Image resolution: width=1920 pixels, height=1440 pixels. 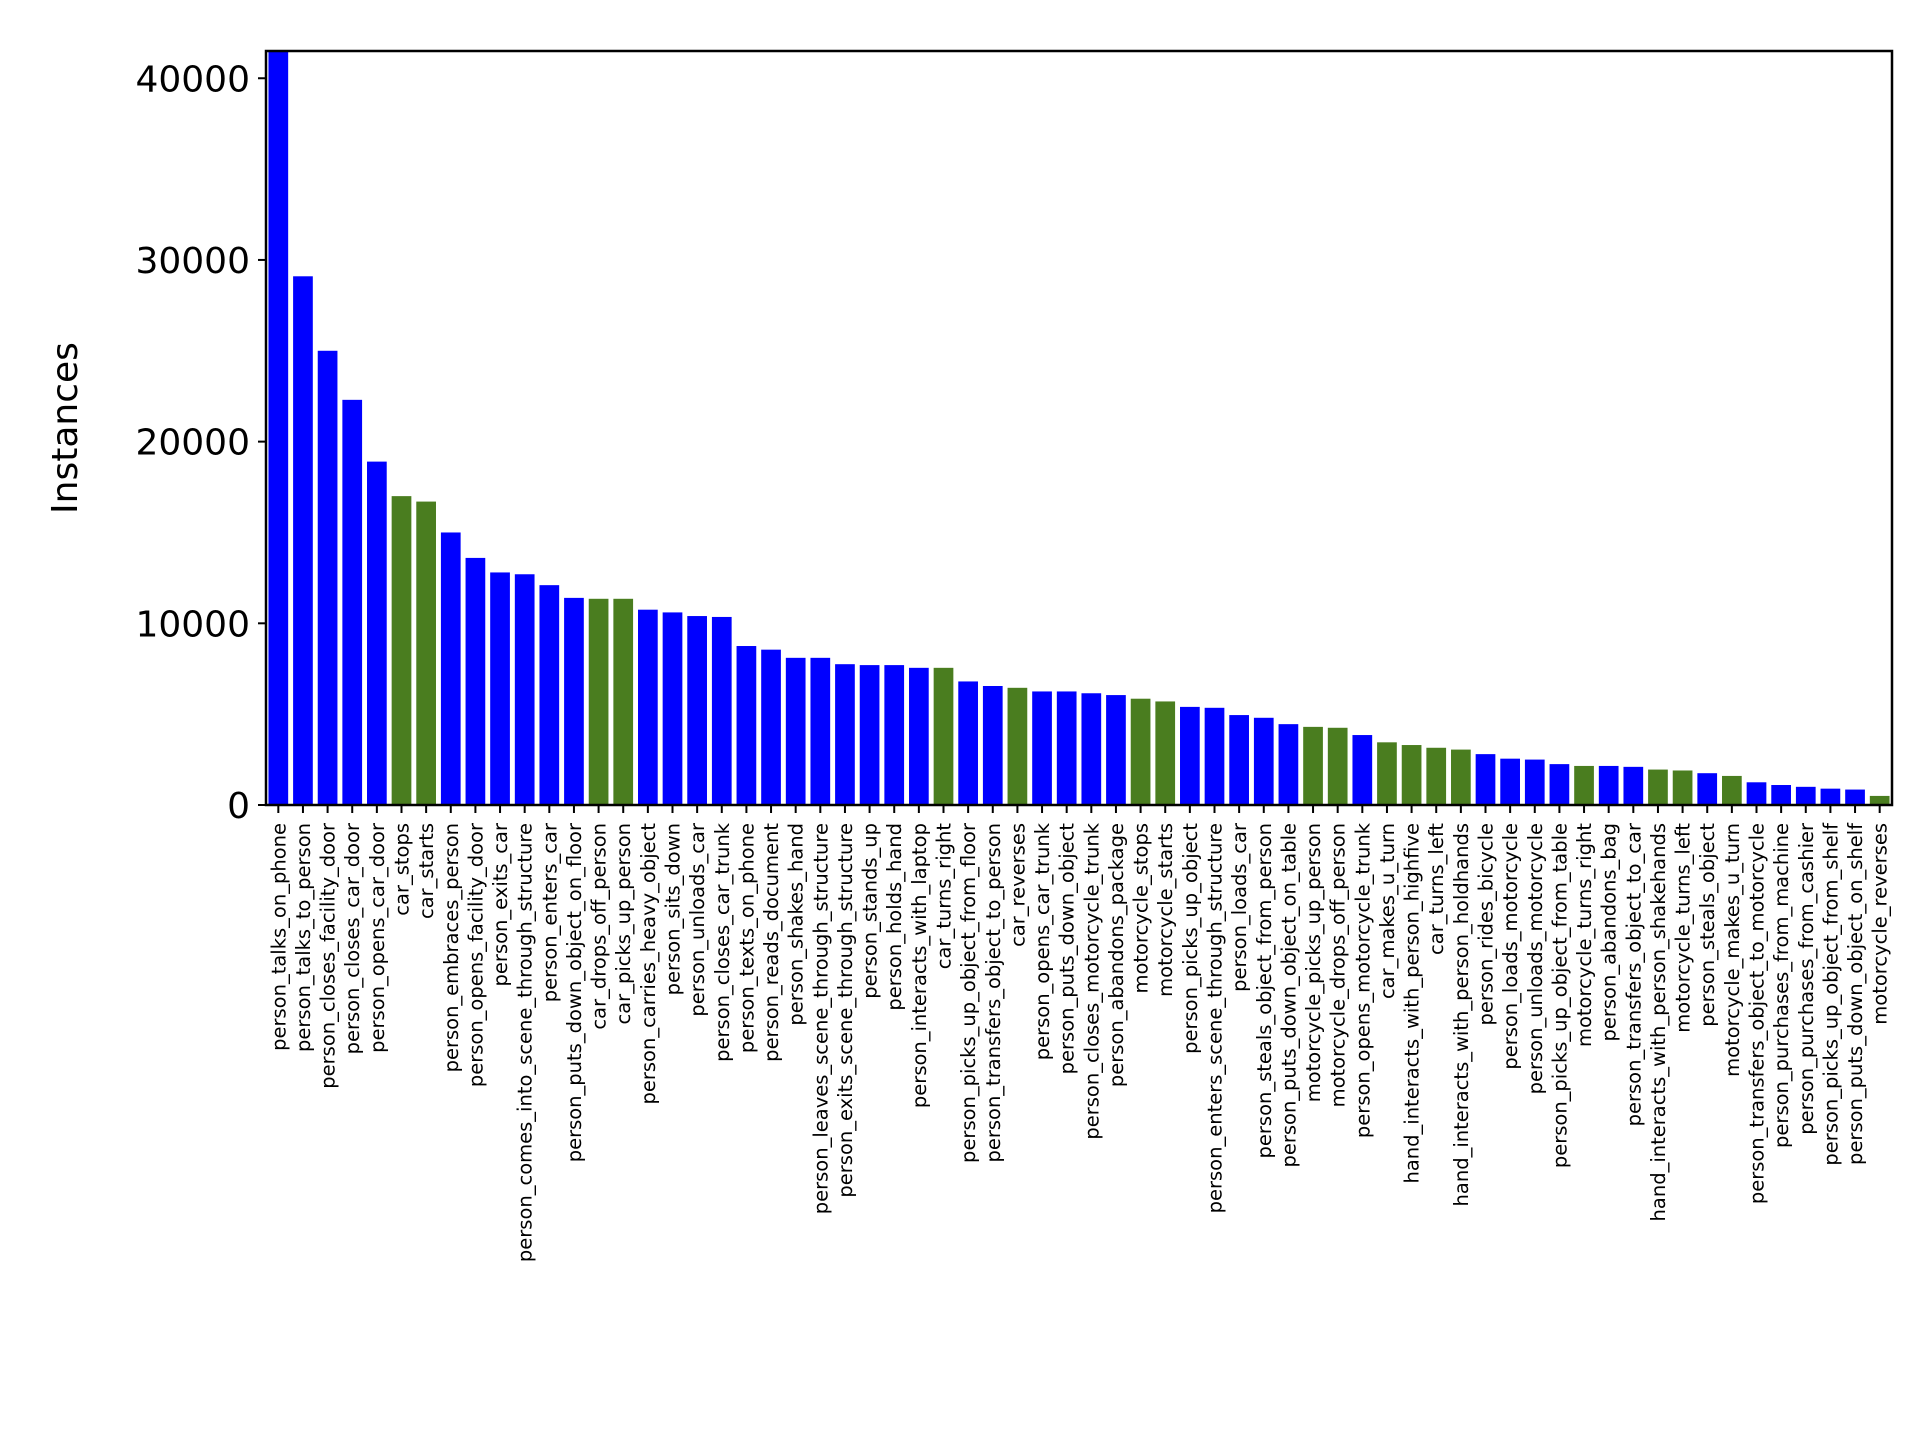 I want to click on x-tick-label: motorcycle_turns_left, so click(x=1683, y=928).